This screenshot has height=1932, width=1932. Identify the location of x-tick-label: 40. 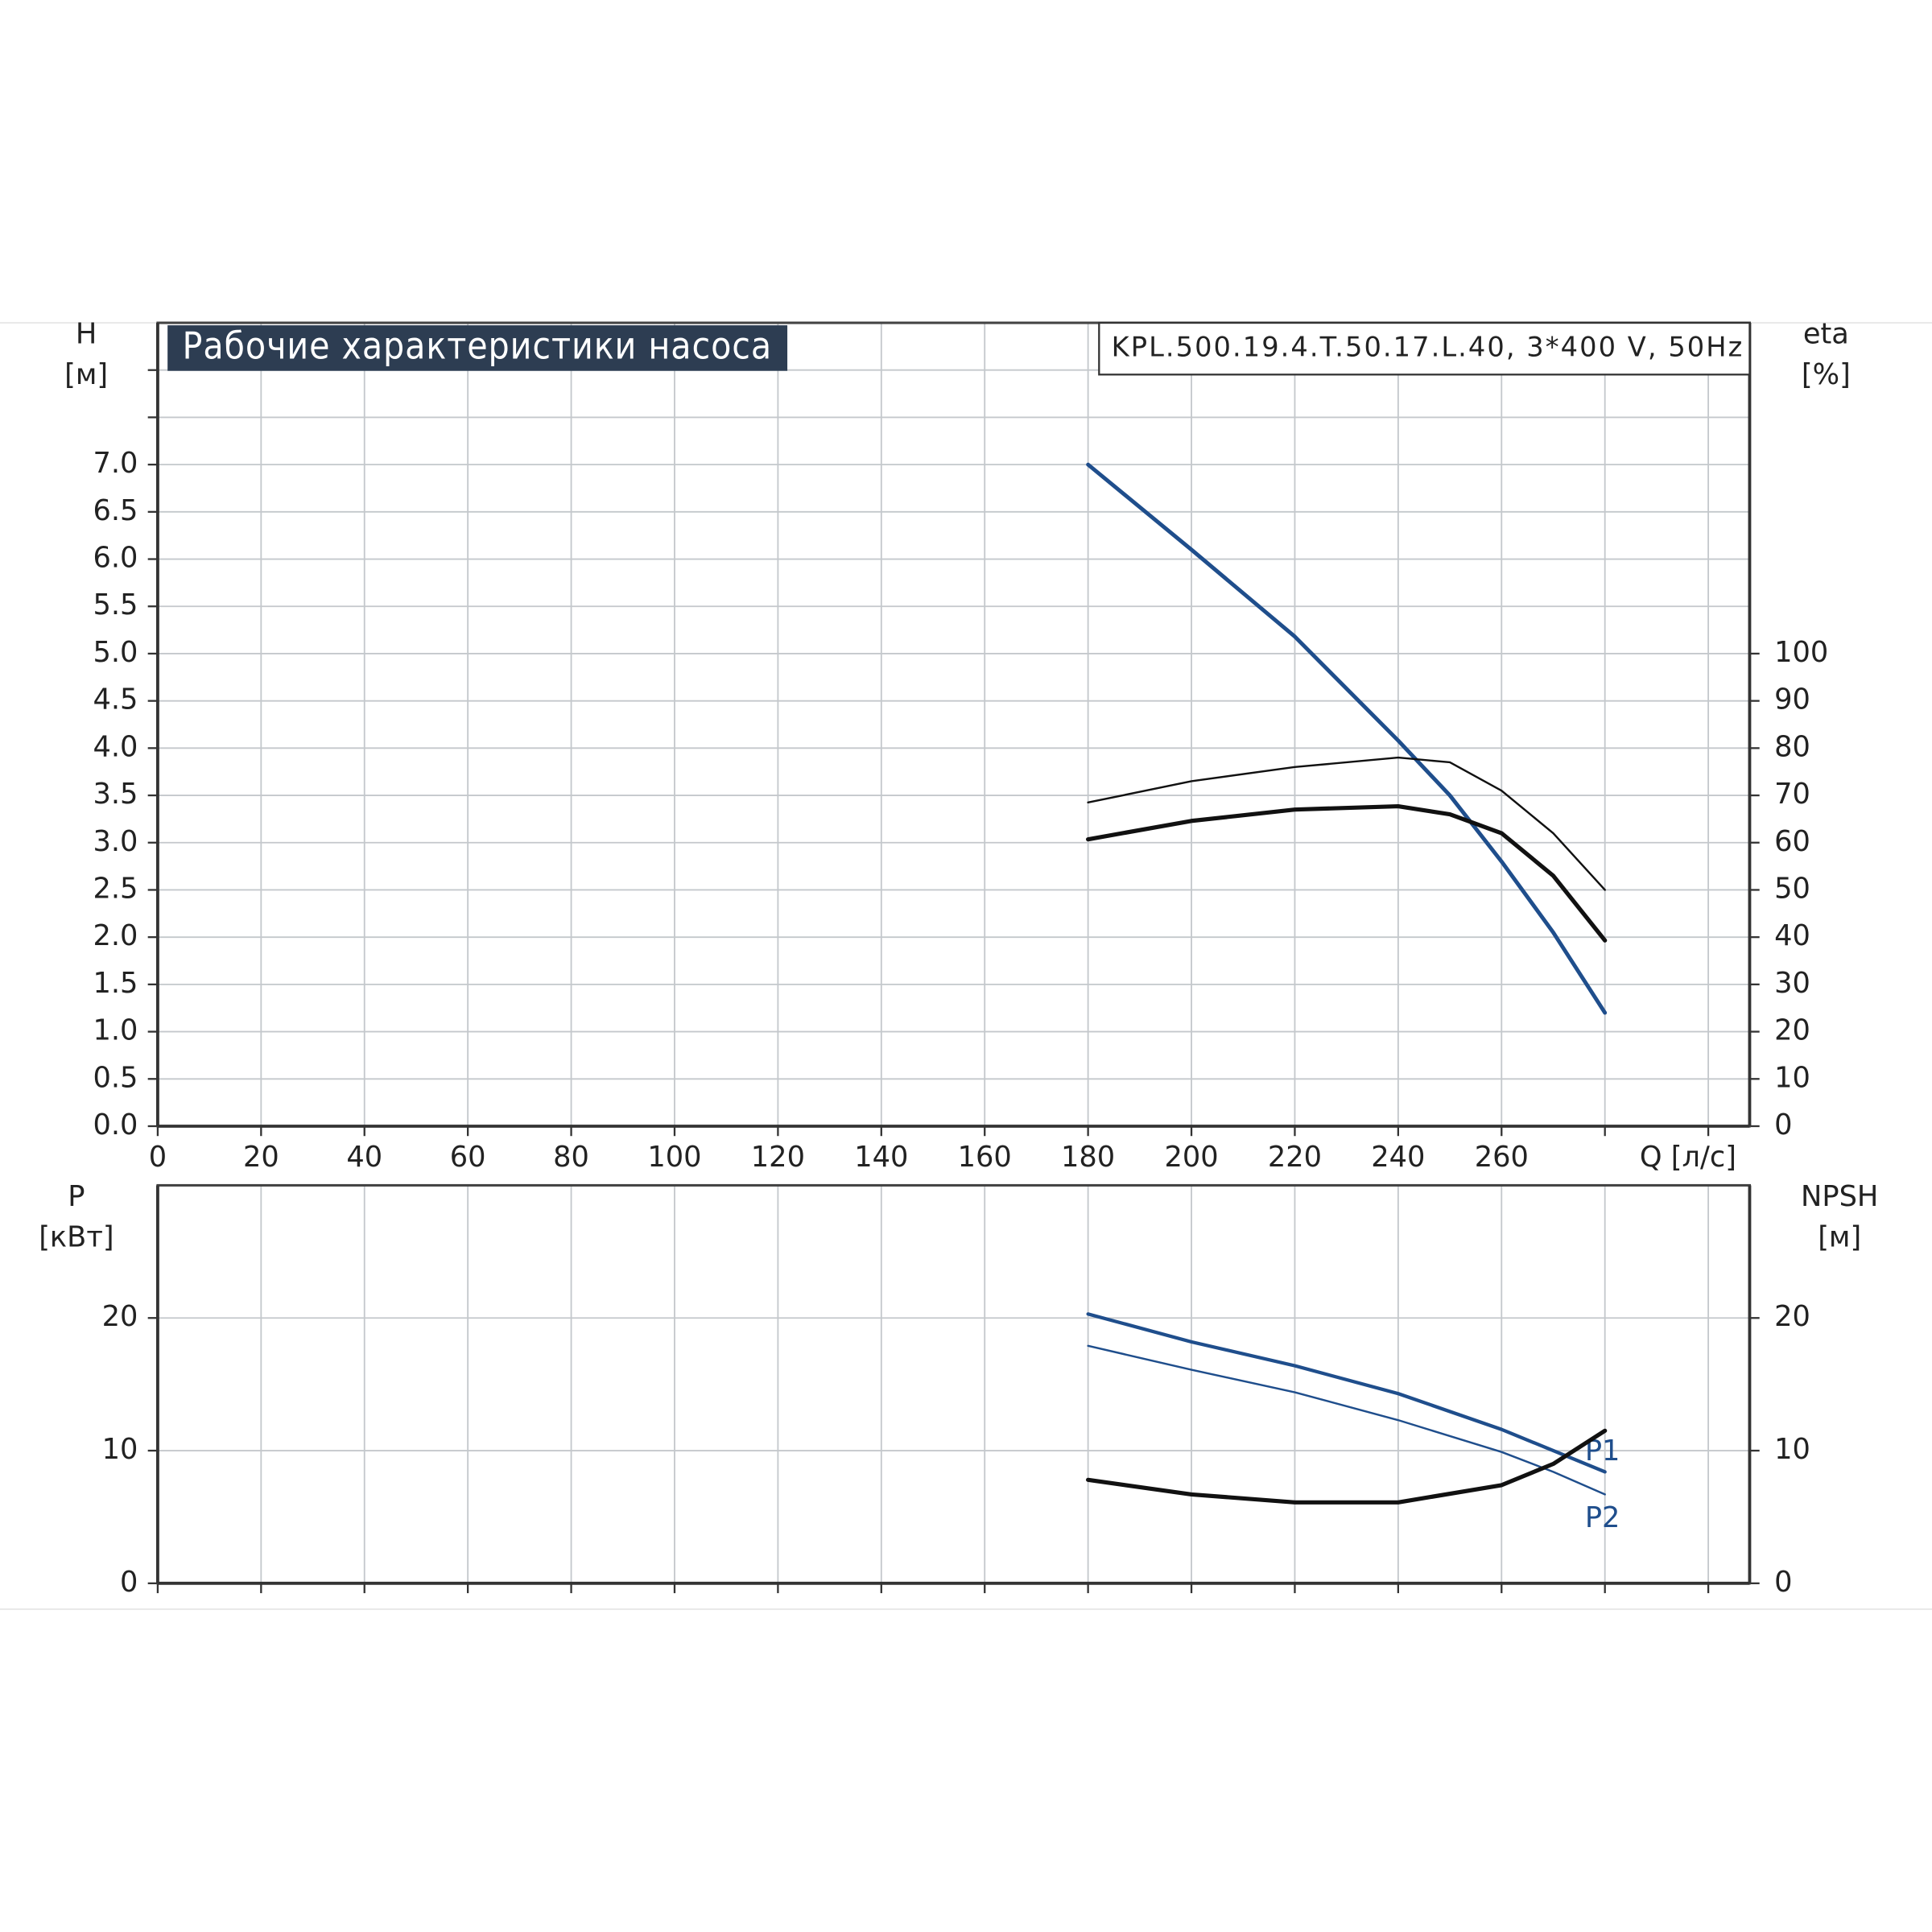
(364, 1157).